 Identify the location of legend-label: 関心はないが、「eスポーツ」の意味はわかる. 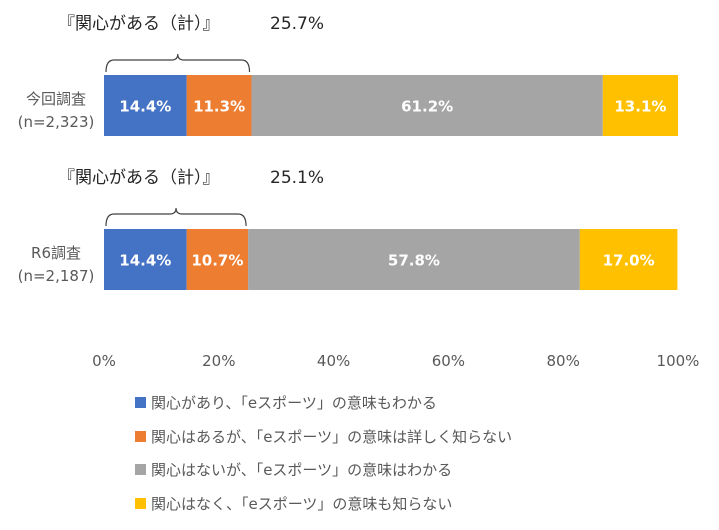
(301, 470).